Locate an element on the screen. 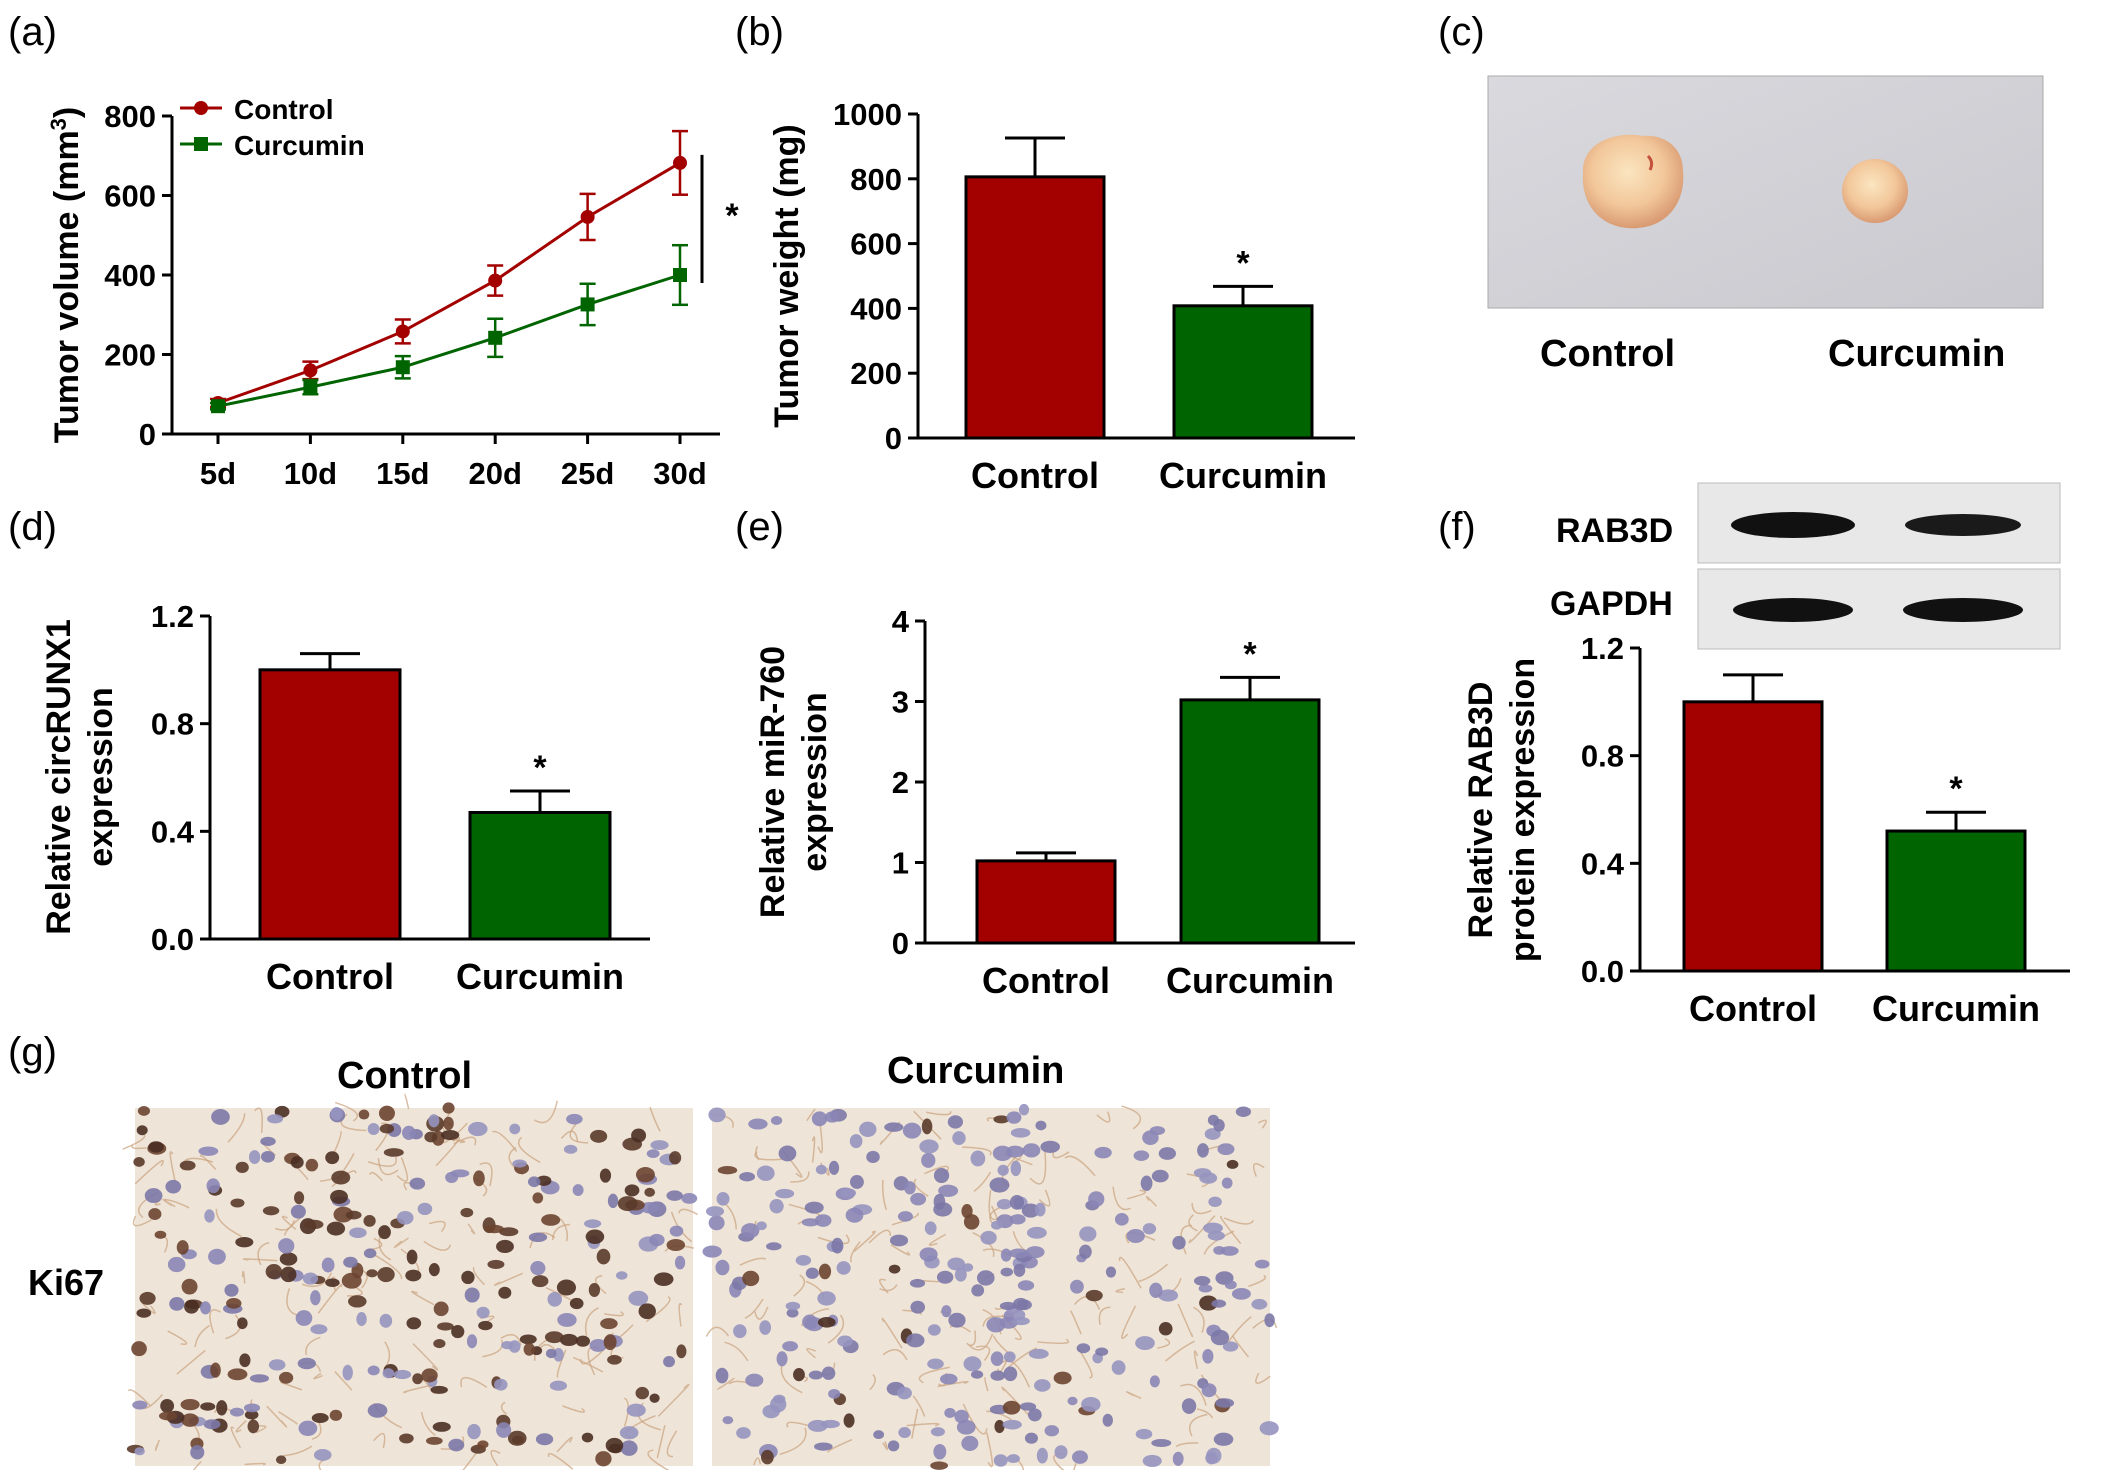  x-tick-label: Curcumin is located at coordinates (1250, 980).